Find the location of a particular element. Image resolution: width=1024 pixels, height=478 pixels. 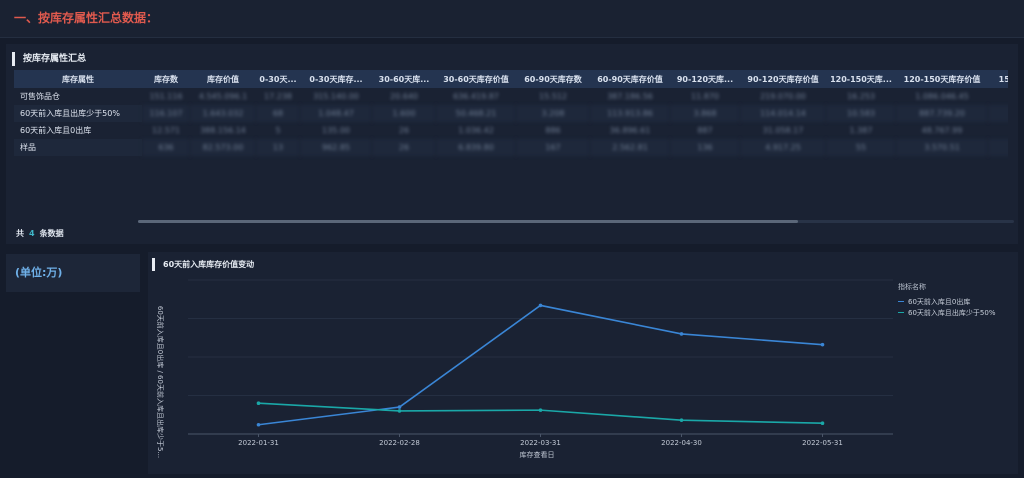

table-cell-value: 315.140.00 is located at coordinates (336, 96).